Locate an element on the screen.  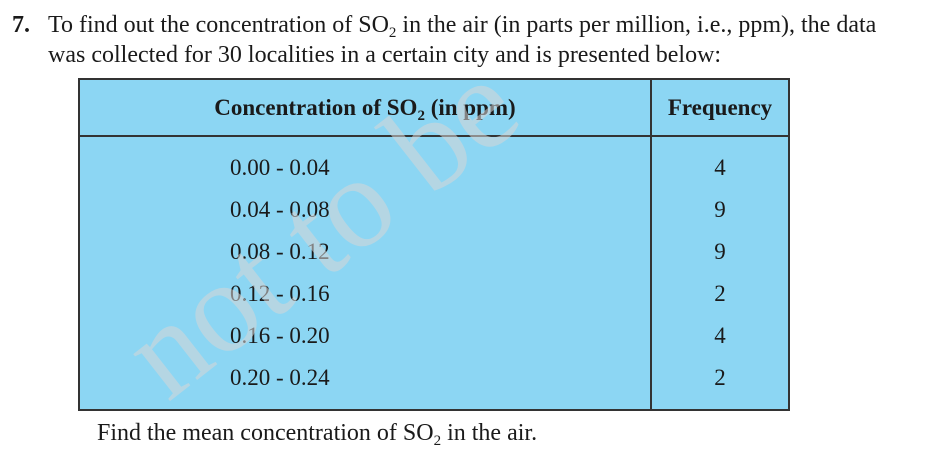
table-row: 0.08 - 0.12 9 is located at coordinates (434, 252).